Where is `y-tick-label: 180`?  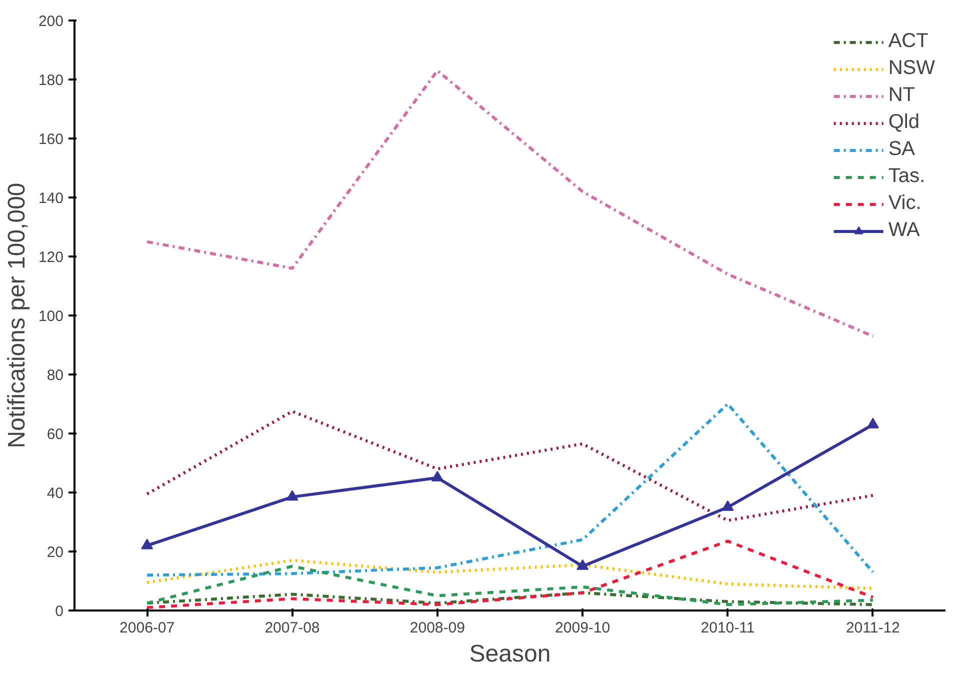
y-tick-label: 180 is located at coordinates (51, 80).